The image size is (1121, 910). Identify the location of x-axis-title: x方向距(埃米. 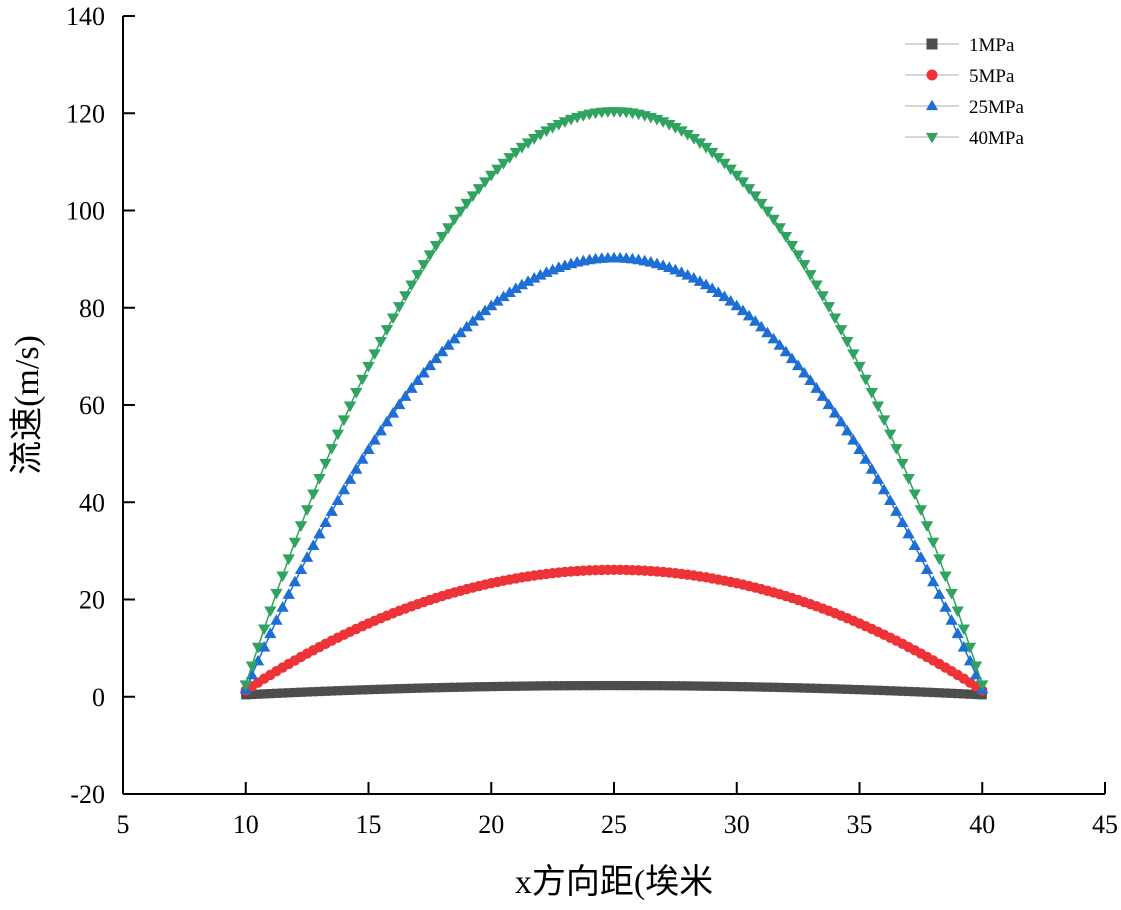
(614, 882).